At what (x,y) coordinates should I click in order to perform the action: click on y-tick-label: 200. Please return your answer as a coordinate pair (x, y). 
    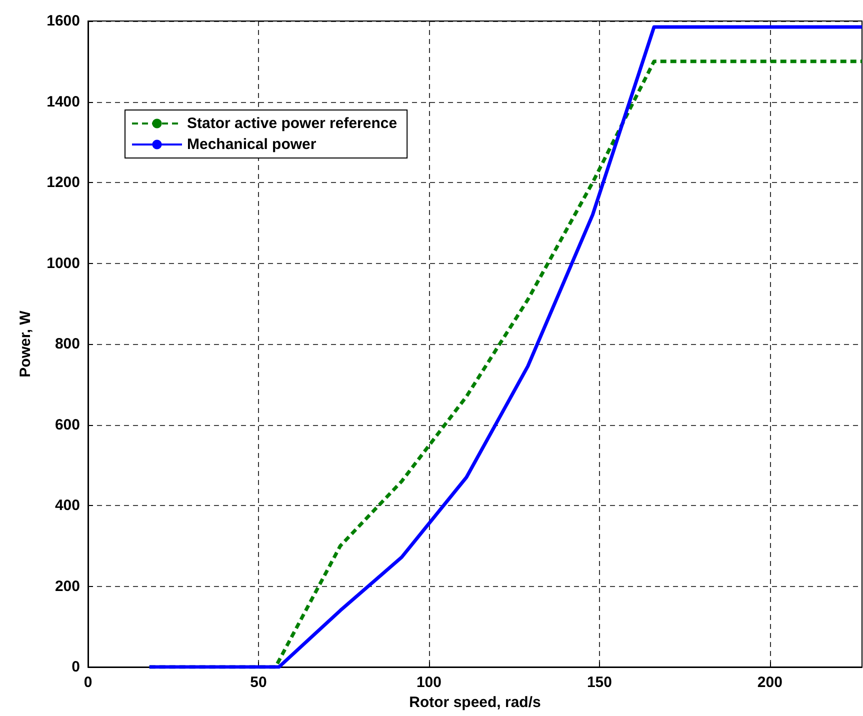
    Looking at the image, I should click on (67, 586).